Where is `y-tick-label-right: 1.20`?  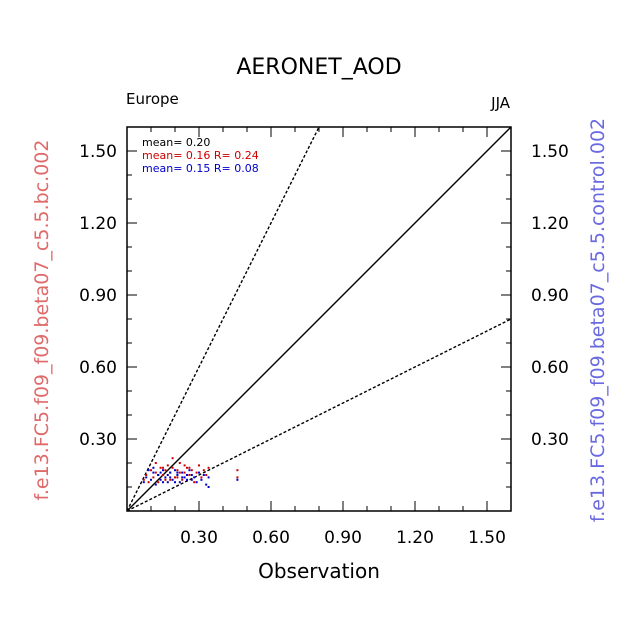
y-tick-label-right: 1.20 is located at coordinates (550, 224).